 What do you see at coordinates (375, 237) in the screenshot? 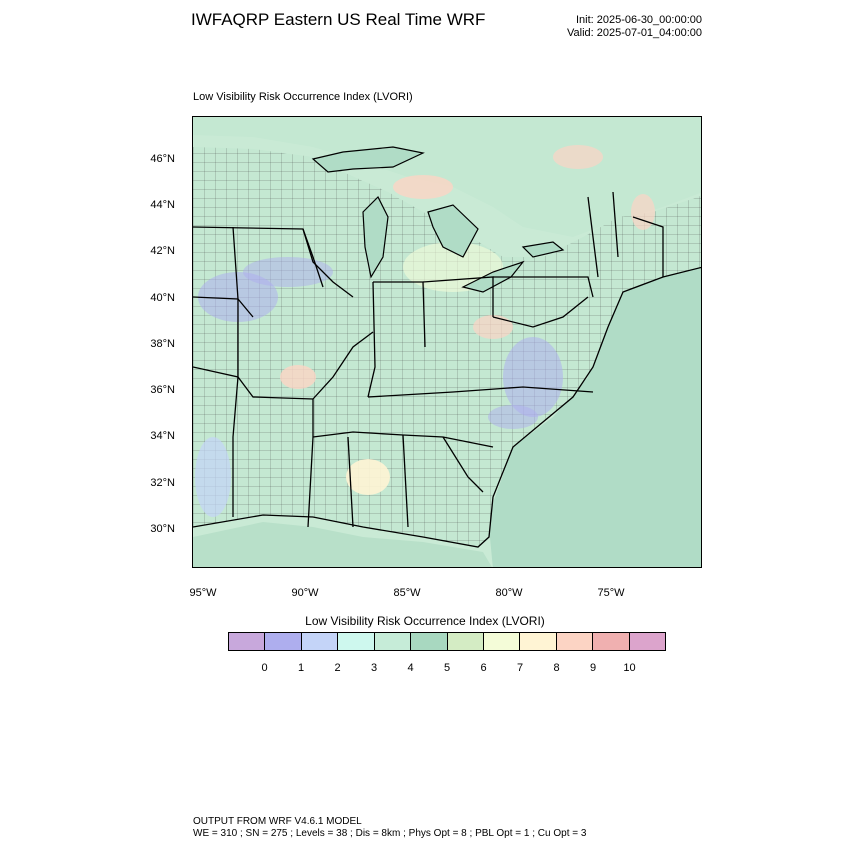
I see `lake-michigan` at bounding box center [375, 237].